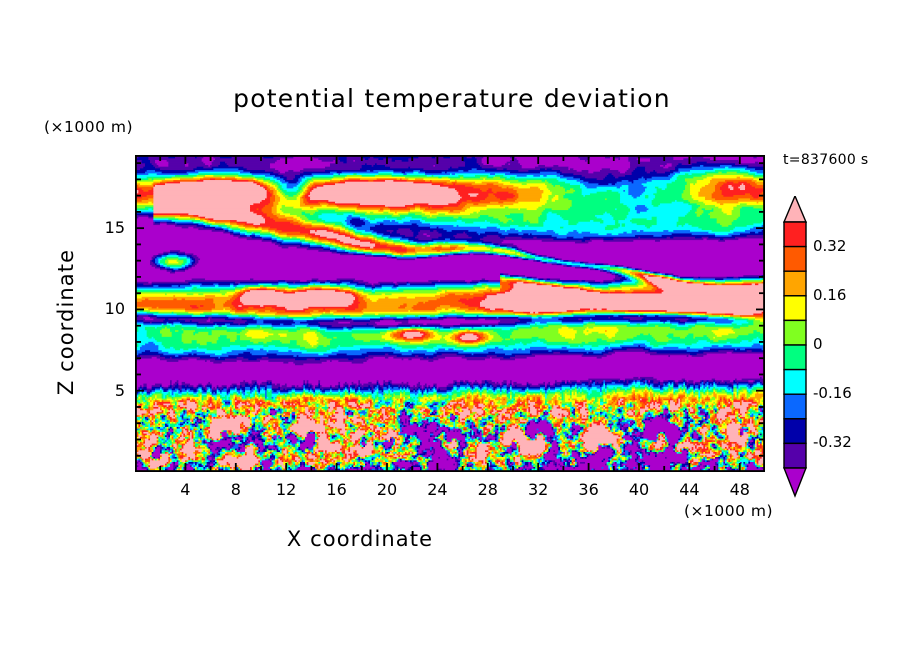 This screenshot has height=654, width=904. What do you see at coordinates (538, 489) in the screenshot?
I see `x-tick-label: 32` at bounding box center [538, 489].